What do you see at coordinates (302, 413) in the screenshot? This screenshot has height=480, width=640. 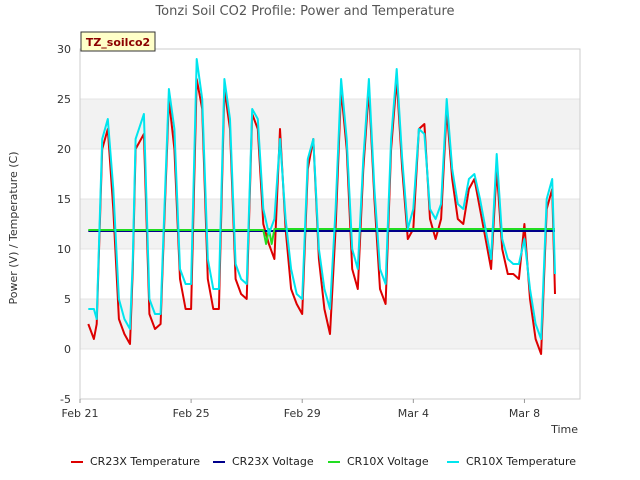 I see `x-tick-label: Feb 29` at bounding box center [302, 413].